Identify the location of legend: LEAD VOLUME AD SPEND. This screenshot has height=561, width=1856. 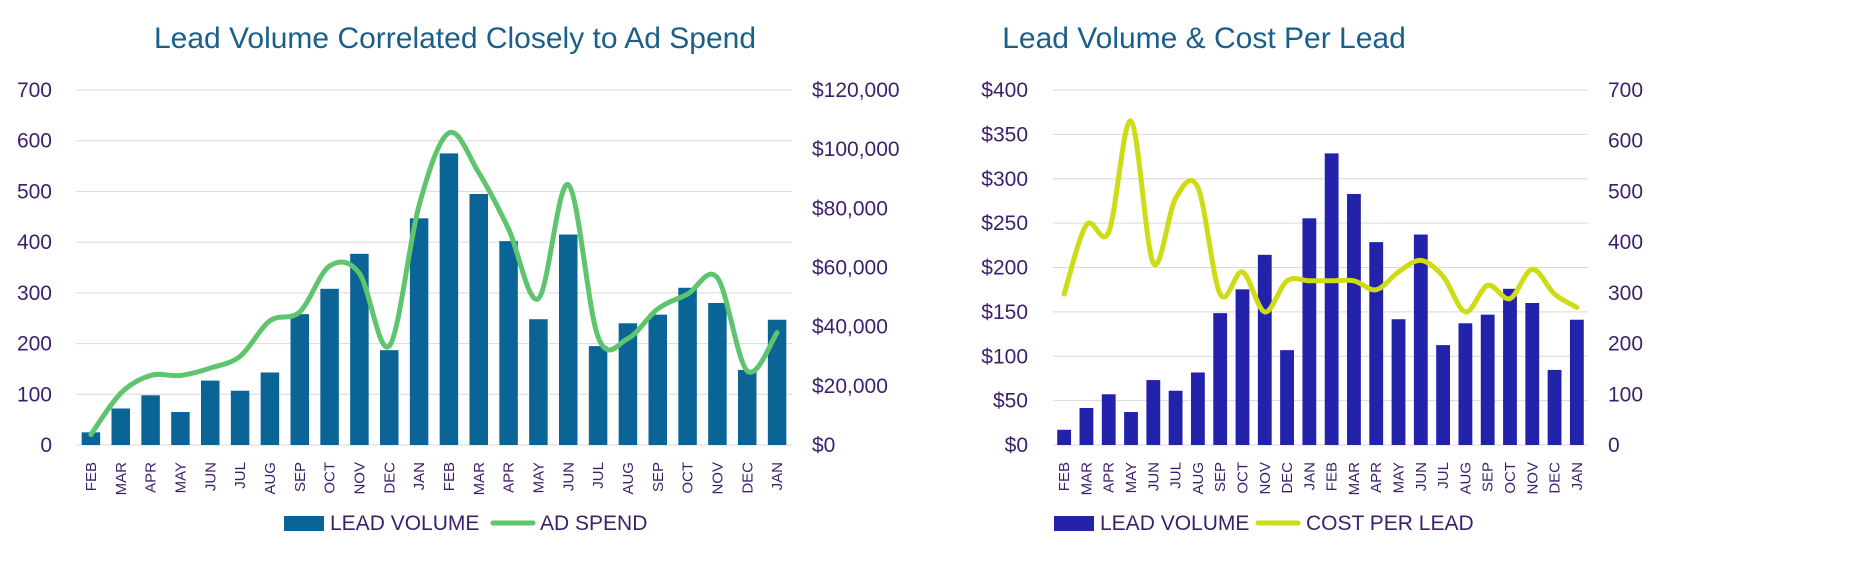
(465, 523).